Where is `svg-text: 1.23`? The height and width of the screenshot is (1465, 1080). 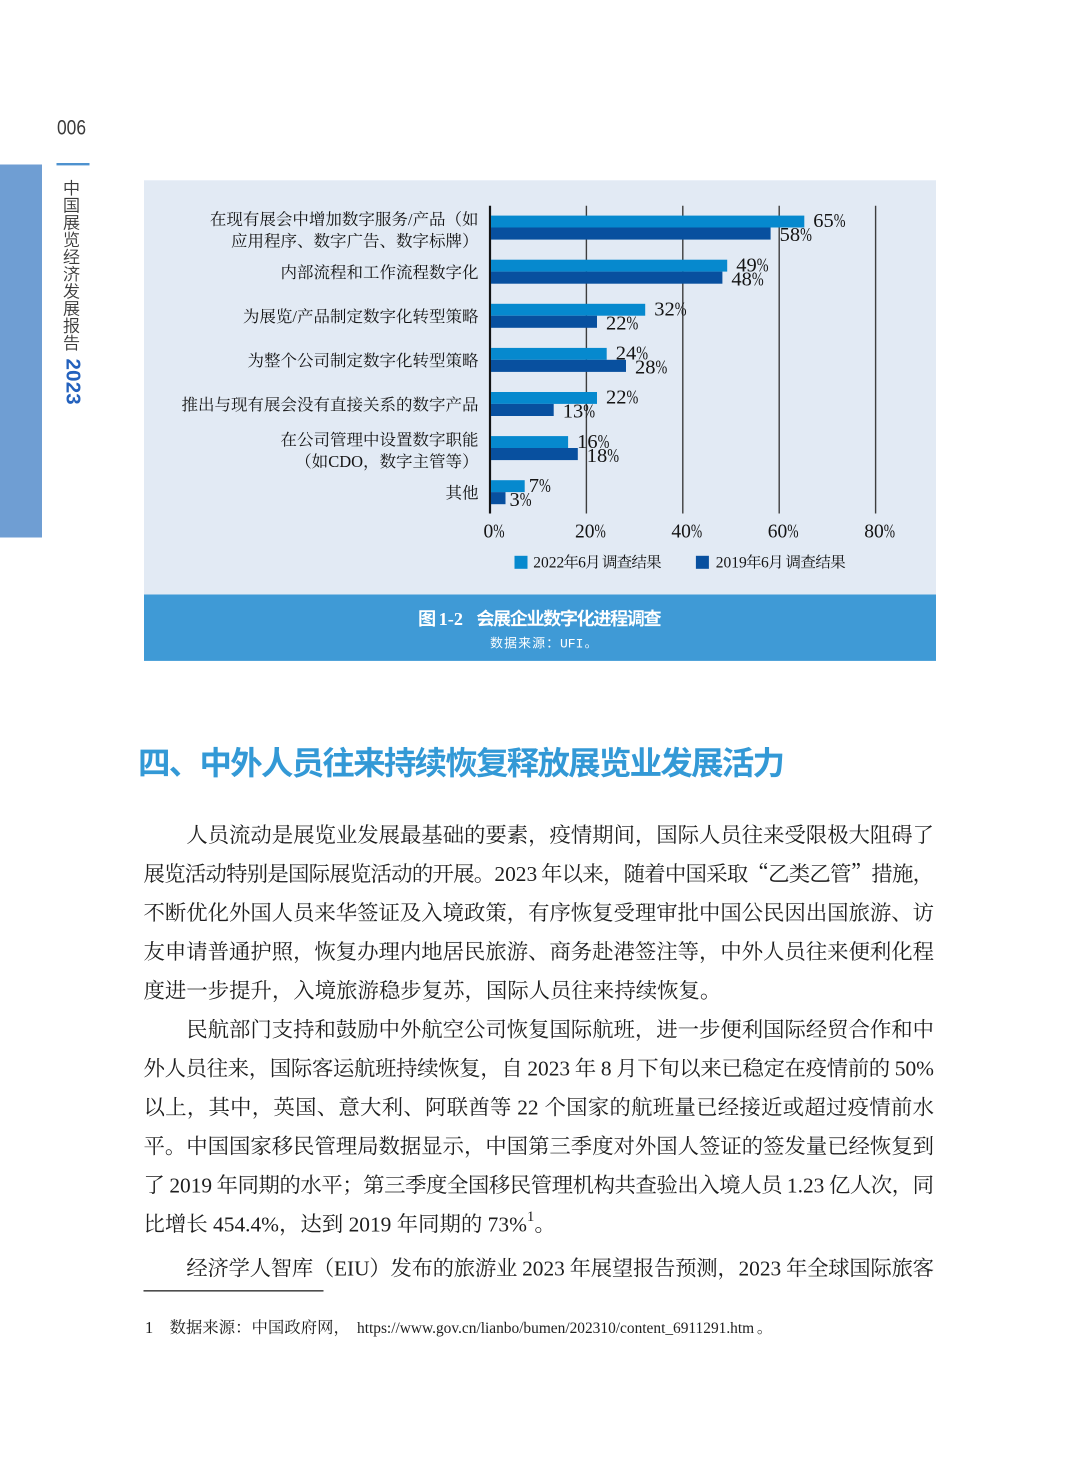 svg-text: 1.23 is located at coordinates (805, 1185).